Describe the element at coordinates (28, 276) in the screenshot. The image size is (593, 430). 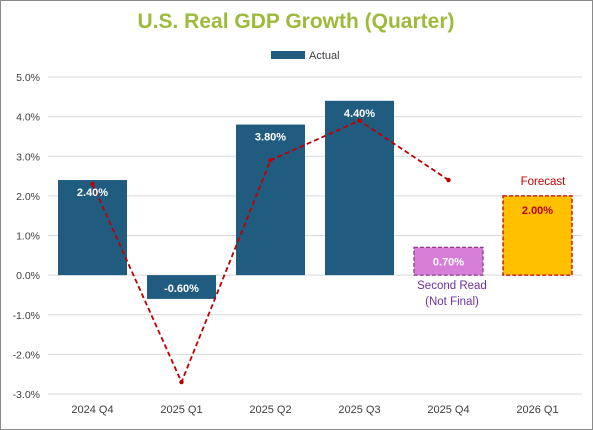
I see `y-tick-label: 0.0%` at that location.